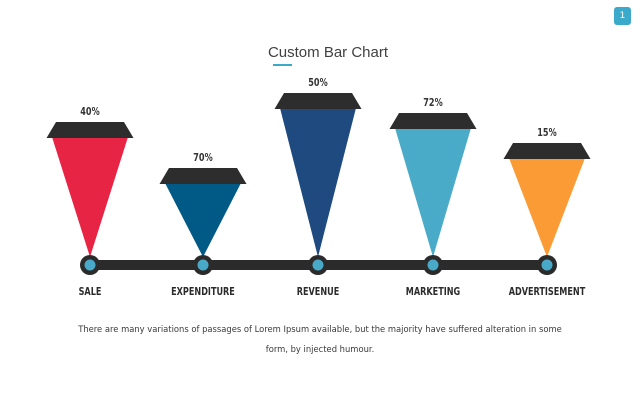 The height and width of the screenshot is (400, 640). What do you see at coordinates (203, 220) in the screenshot?
I see `bar-expenditure` at bounding box center [203, 220].